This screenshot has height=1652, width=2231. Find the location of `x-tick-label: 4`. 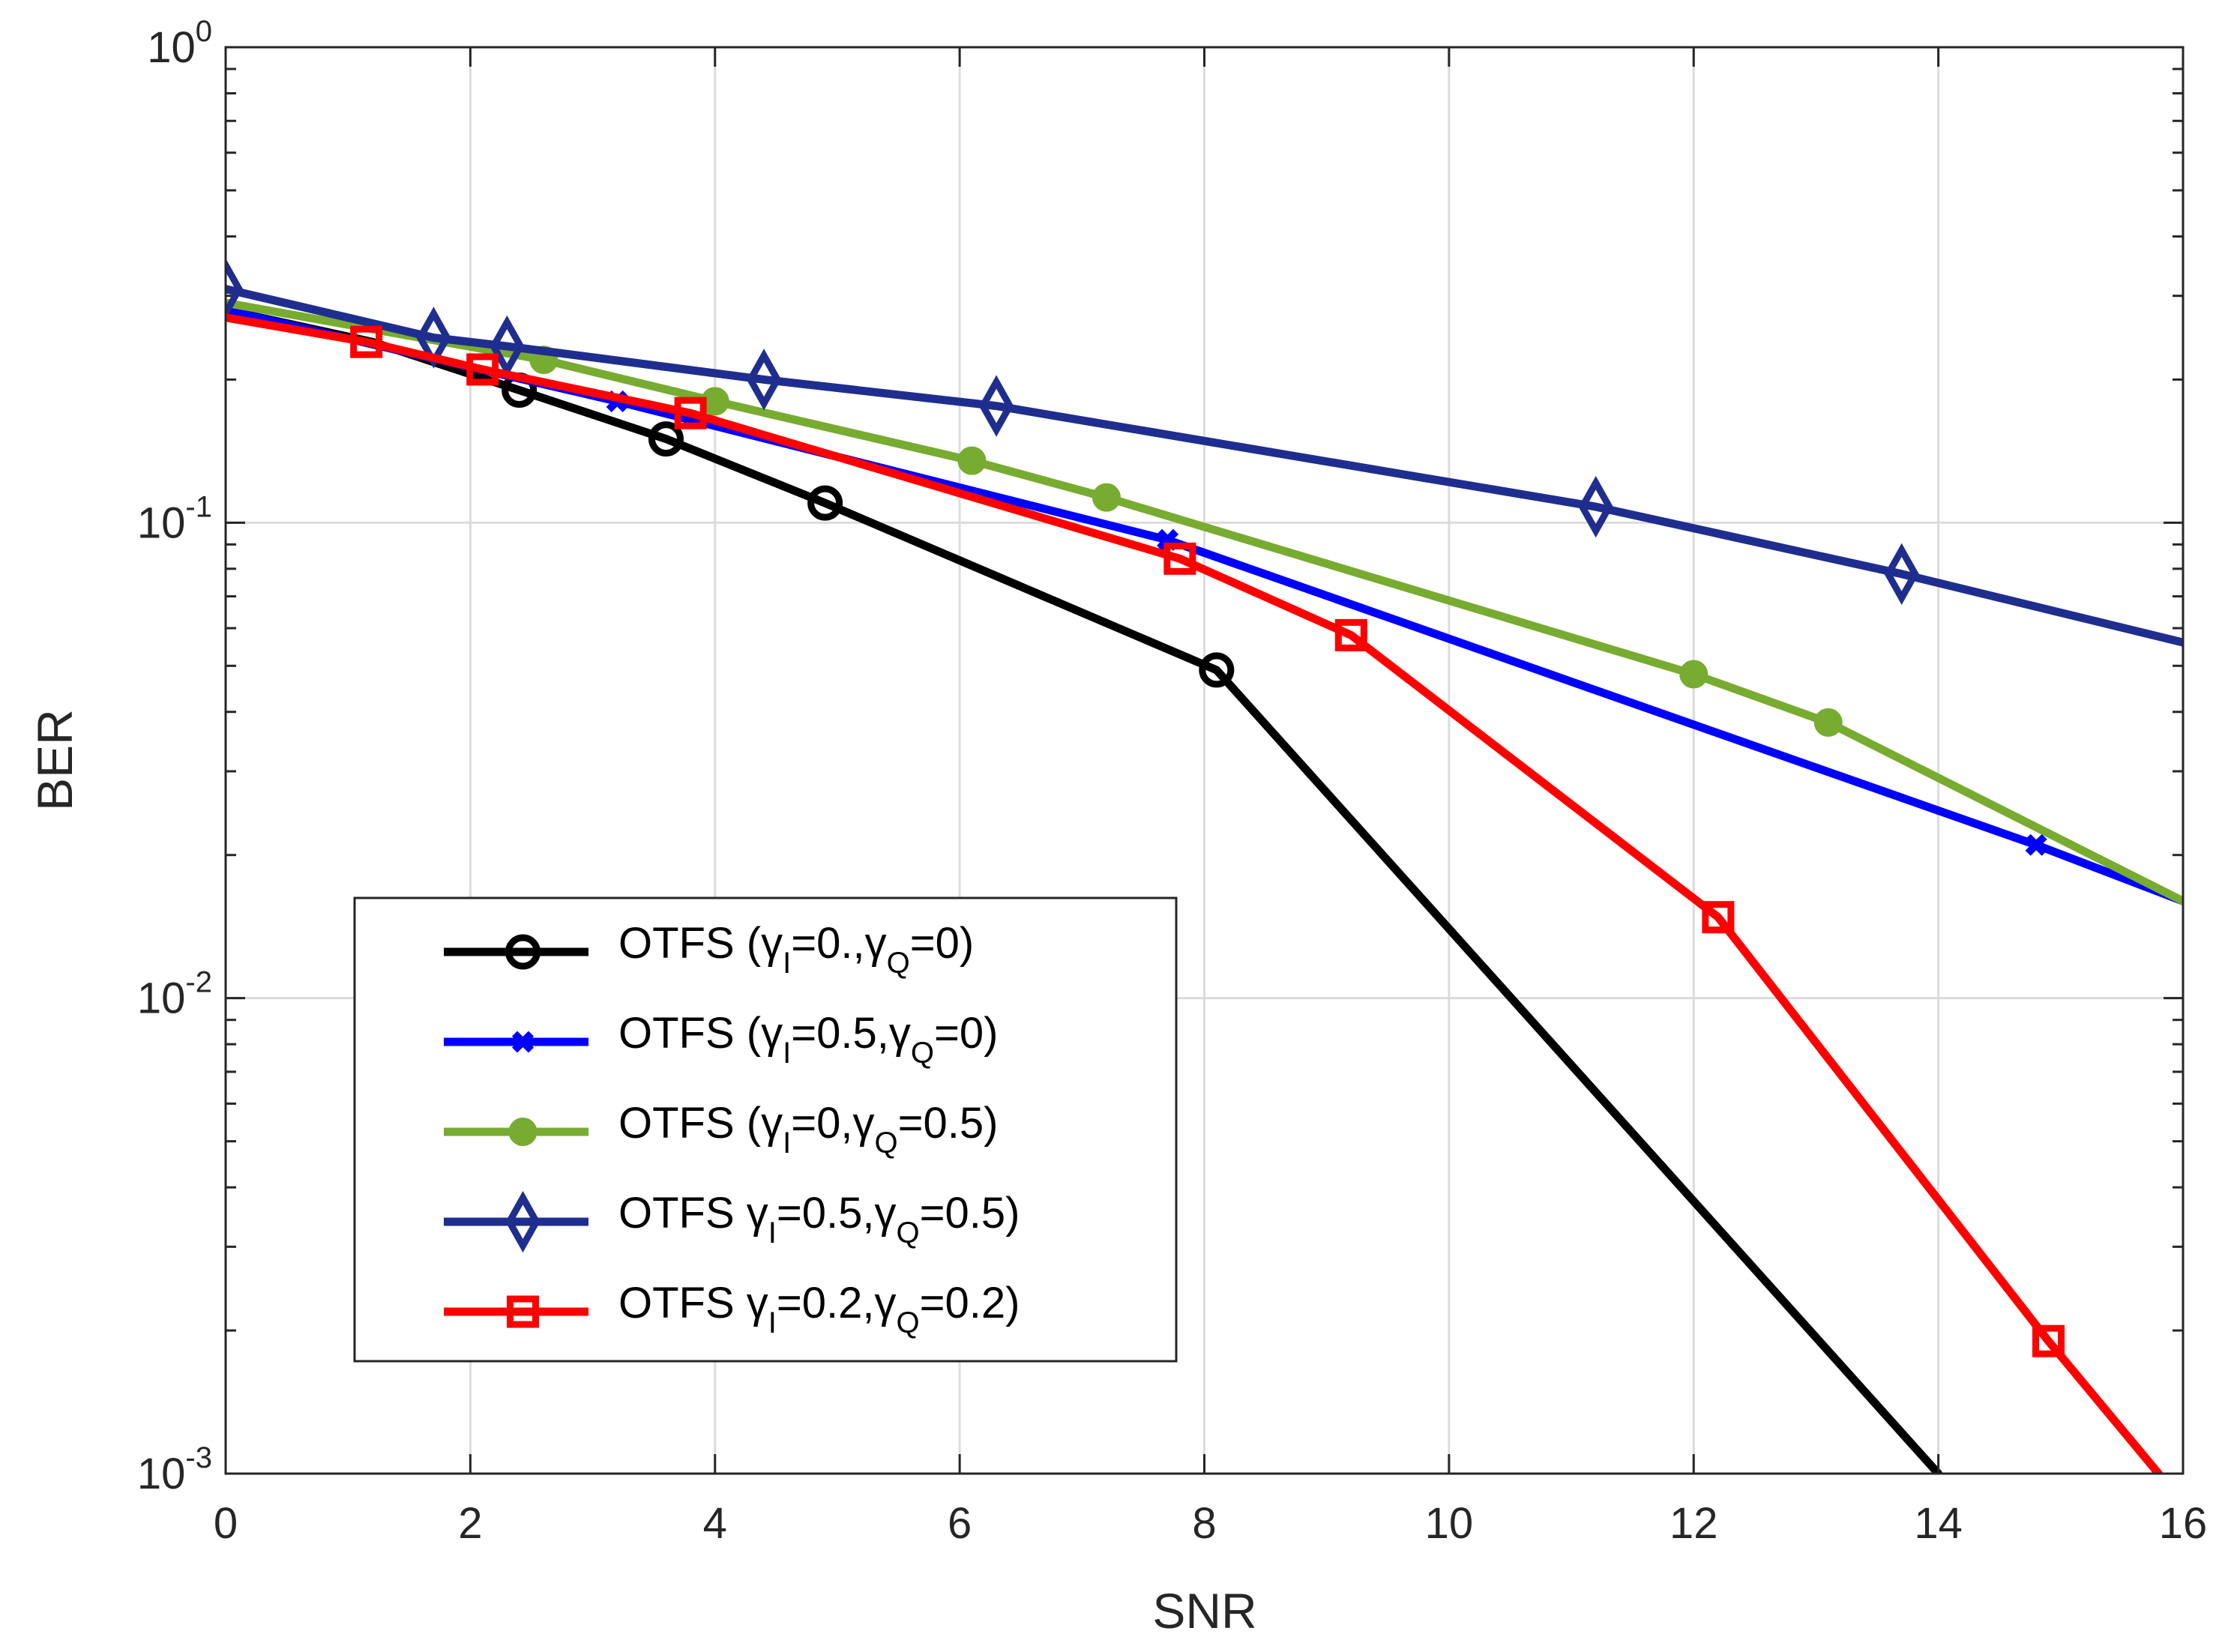

x-tick-label: 4 is located at coordinates (715, 1523).